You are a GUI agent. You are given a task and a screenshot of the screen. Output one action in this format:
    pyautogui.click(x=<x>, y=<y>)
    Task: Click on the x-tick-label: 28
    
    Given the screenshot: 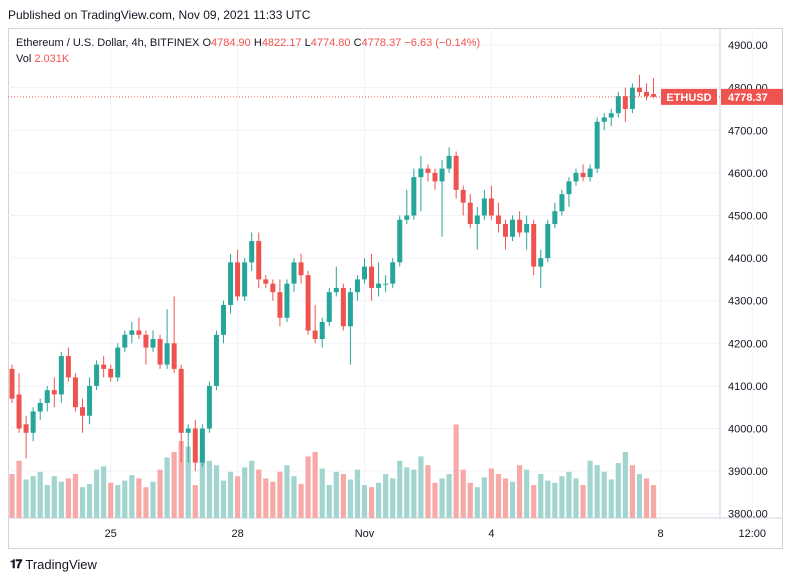 What is the action you would take?
    pyautogui.click(x=237, y=534)
    